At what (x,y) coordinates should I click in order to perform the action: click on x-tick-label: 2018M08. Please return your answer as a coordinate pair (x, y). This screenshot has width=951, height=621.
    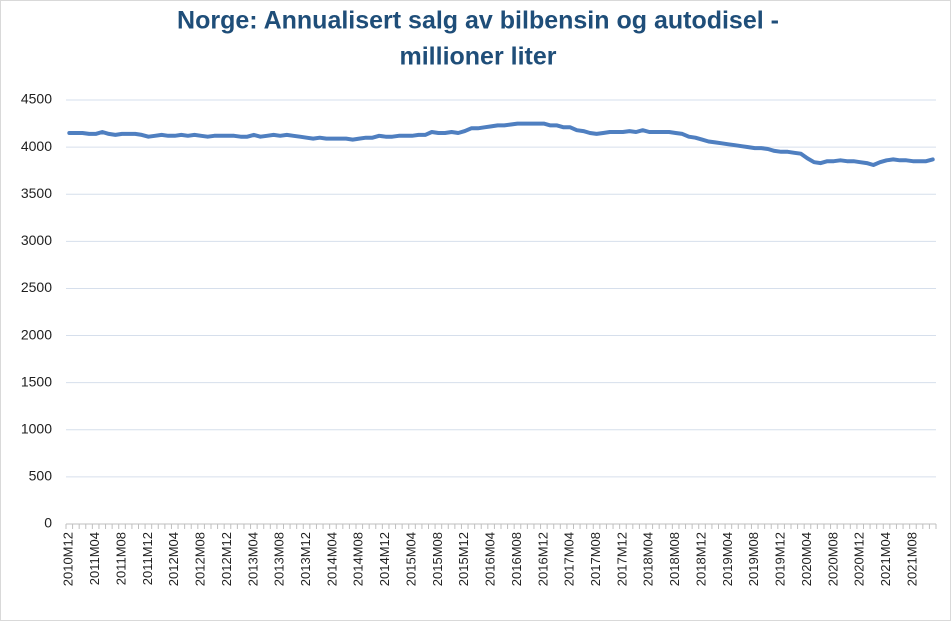
    Looking at the image, I should click on (674, 559).